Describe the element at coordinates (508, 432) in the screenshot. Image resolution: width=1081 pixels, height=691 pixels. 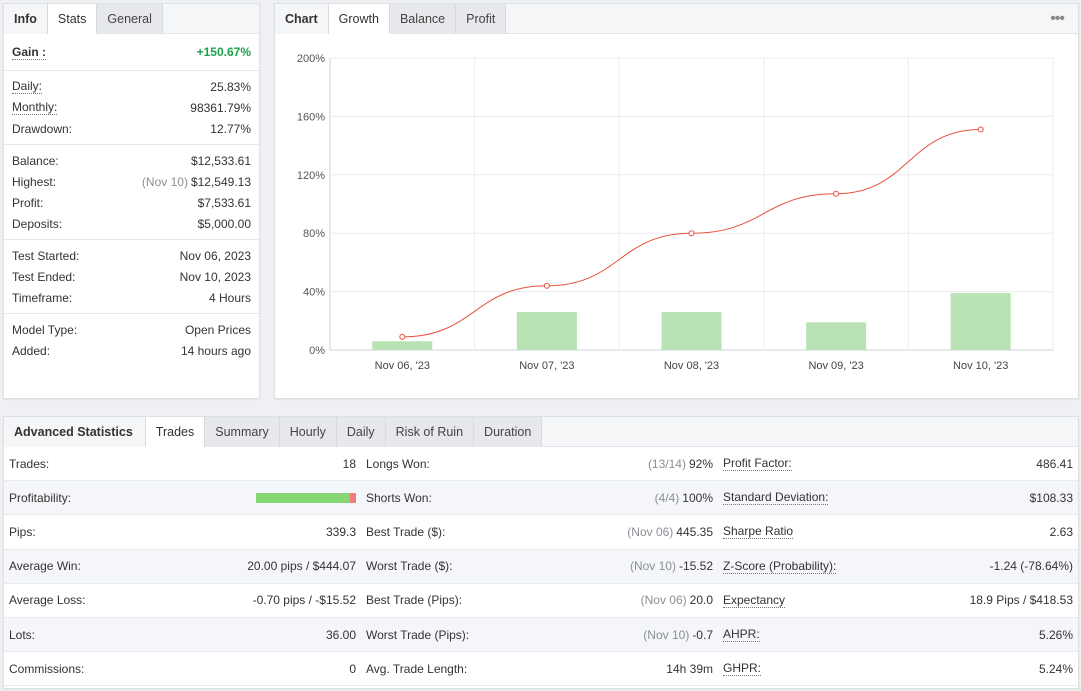
I see `tab-duration: Duration` at that location.